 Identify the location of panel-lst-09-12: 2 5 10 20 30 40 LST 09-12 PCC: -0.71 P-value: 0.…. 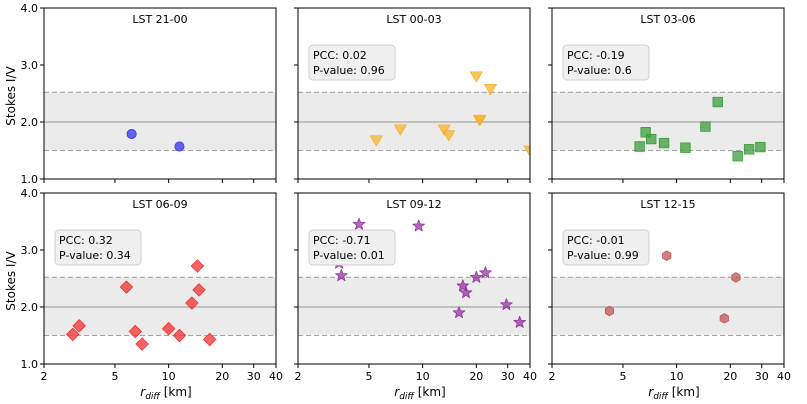
(415, 287).